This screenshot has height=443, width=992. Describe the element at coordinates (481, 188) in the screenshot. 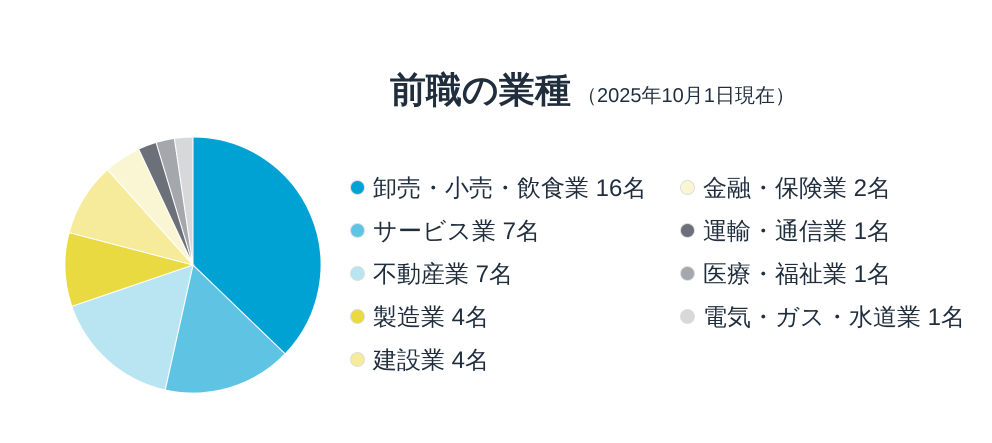

I see `legend-label: 卸売・小売・飲食業` at that location.